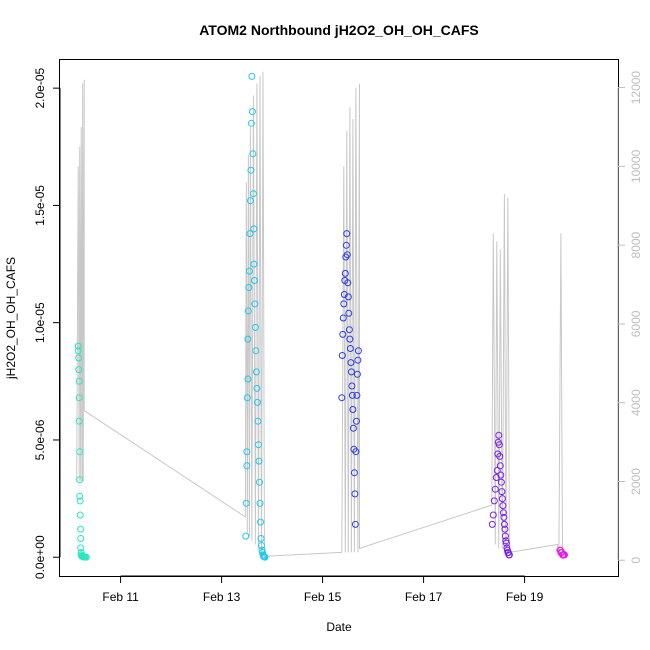 This screenshot has width=650, height=650. I want to click on x-tick-label: Feb 17, so click(424, 597).